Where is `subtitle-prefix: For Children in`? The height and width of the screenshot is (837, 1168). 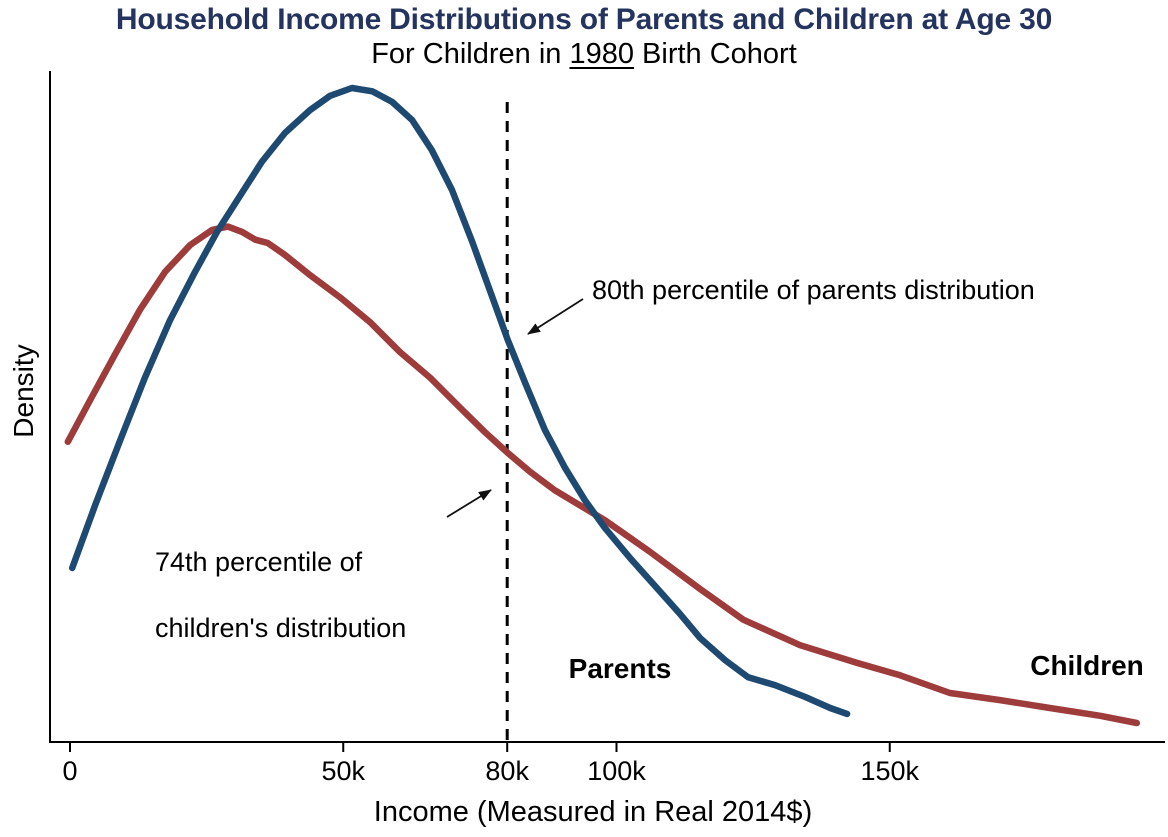
subtitle-prefix: For Children in is located at coordinates (470, 54).